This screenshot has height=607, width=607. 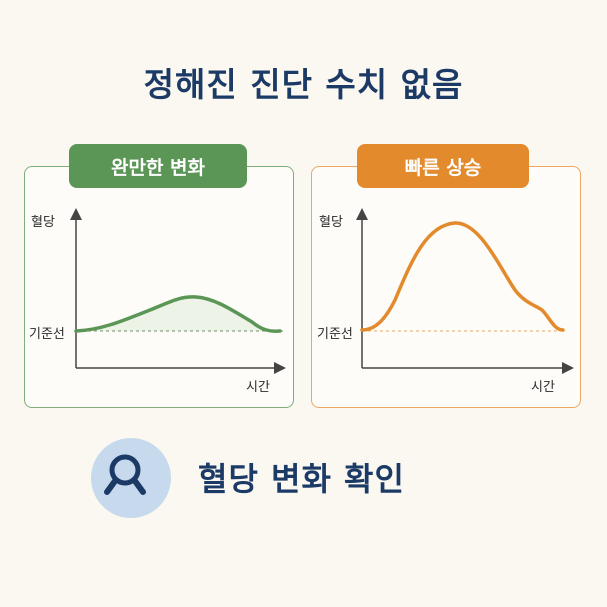 What do you see at coordinates (131, 478) in the screenshot?
I see `magnifier-icon` at bounding box center [131, 478].